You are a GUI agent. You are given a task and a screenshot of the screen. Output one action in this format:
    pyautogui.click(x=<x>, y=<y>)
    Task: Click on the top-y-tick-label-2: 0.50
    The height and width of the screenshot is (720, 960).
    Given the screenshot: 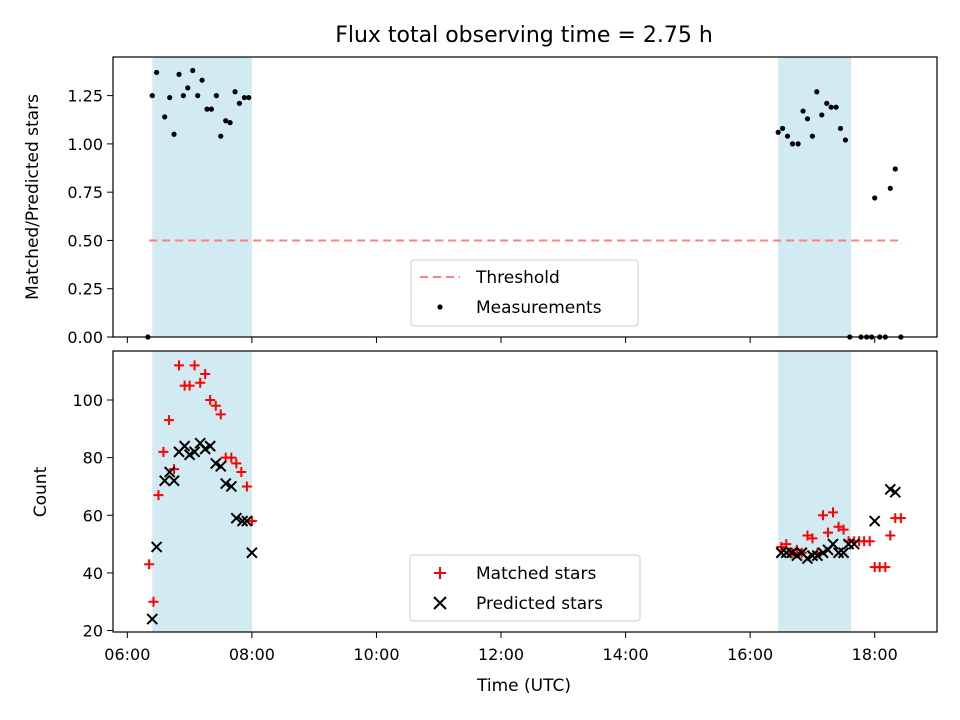 What is the action you would take?
    pyautogui.click(x=85, y=240)
    